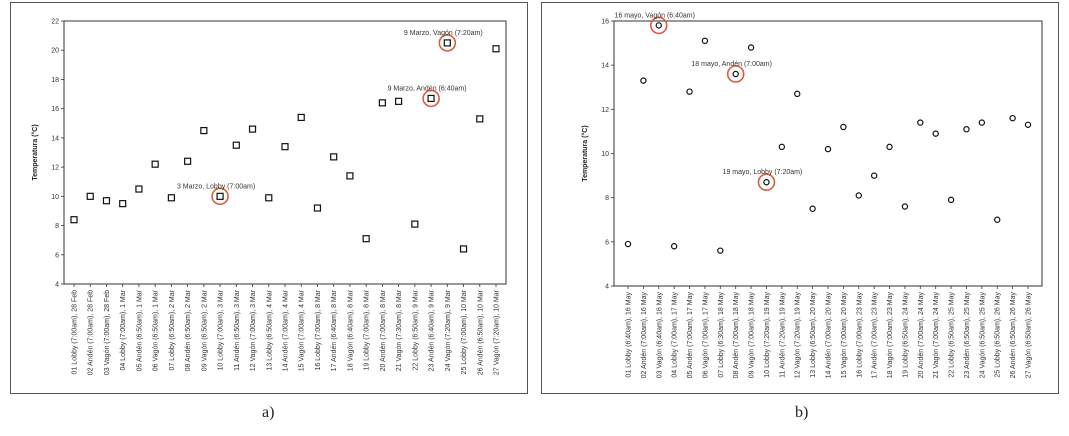 The image size is (1069, 436). I want to click on x-tick-label: 20 Andén (7:00am), 8 Mar, so click(383, 330).